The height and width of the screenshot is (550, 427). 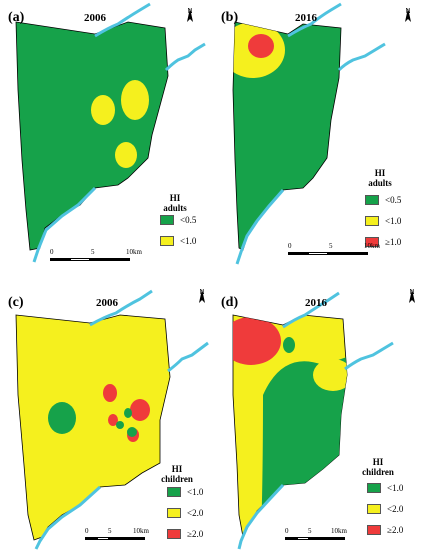 I want to click on panel-label: (a), so click(x=16, y=17).